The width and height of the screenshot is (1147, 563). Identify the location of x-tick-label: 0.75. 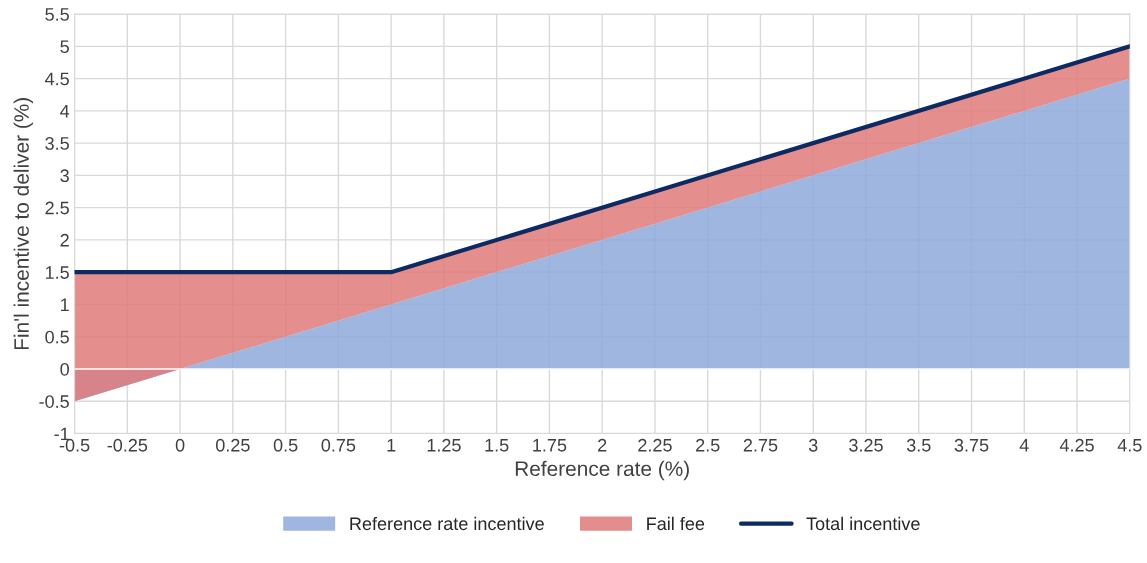
(338, 445).